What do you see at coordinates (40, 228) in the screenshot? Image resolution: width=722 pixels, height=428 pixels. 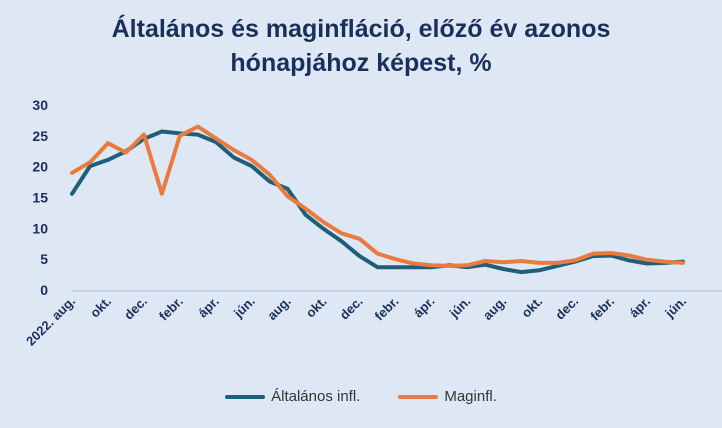 I see `y-tick-label: 10` at bounding box center [40, 228].